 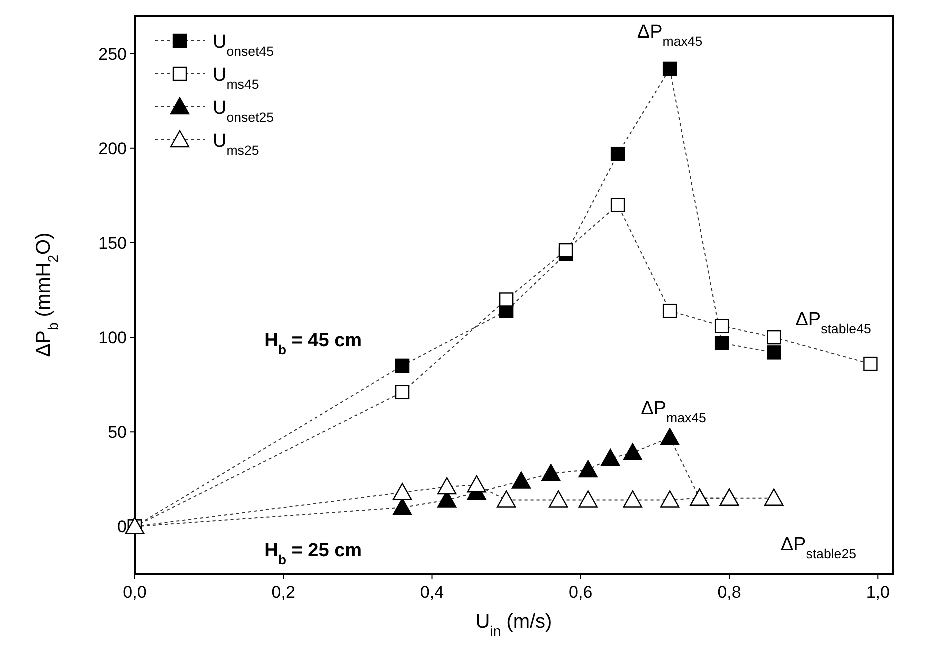 What do you see at coordinates (878, 592) in the screenshot?
I see `x-tick-label: 1,0` at bounding box center [878, 592].